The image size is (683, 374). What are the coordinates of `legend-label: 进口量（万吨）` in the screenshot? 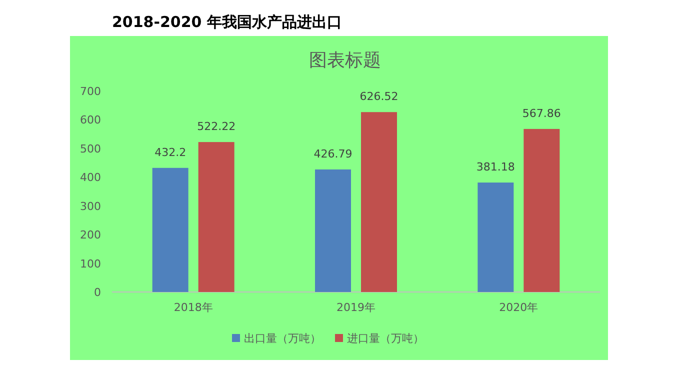 It's located at (385, 338).